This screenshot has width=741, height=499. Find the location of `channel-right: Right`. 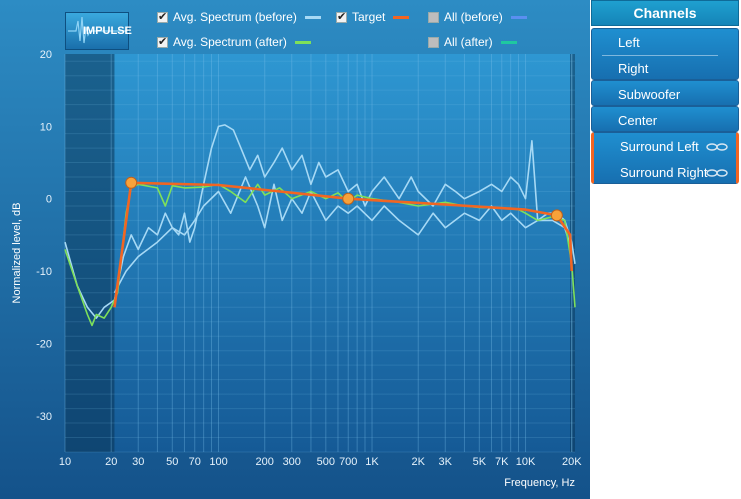

channel-right: Right is located at coordinates (665, 68).